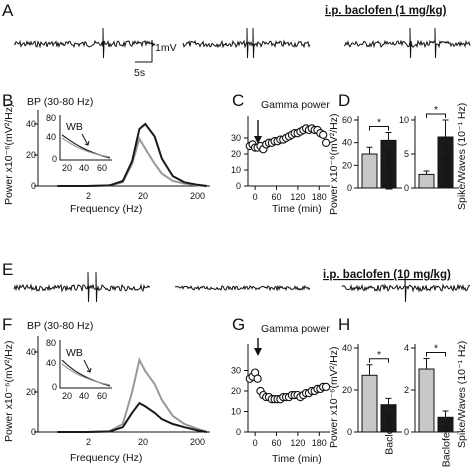 The height and width of the screenshot is (469, 474). Describe the element at coordinates (143, 196) in the screenshot. I see `panel-b-xtick: 20` at that location.